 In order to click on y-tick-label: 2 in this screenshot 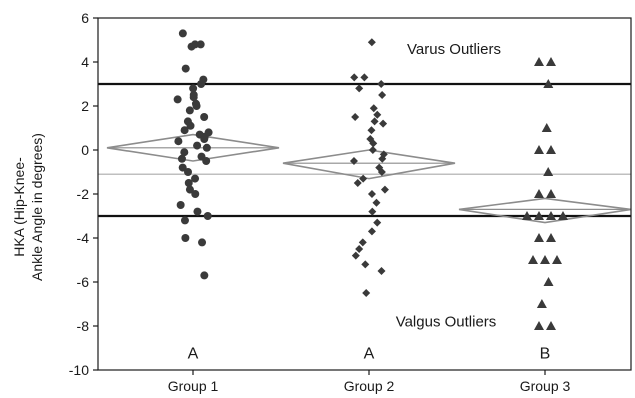, I will do `click(85, 106)`.